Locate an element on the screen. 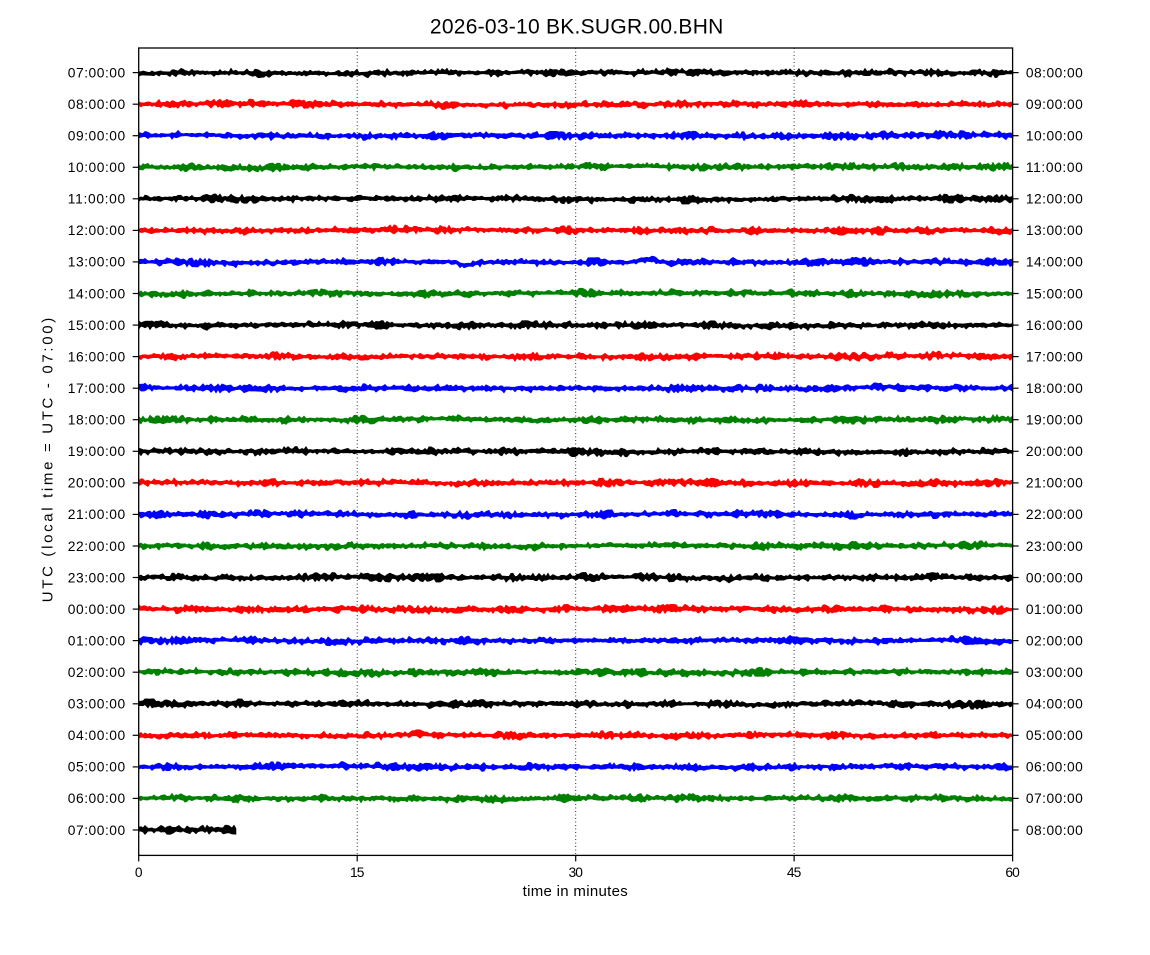 The image size is (1150, 955). svg-text: 2026-03-10 BK.SUGR.00.BHN is located at coordinates (576, 27).